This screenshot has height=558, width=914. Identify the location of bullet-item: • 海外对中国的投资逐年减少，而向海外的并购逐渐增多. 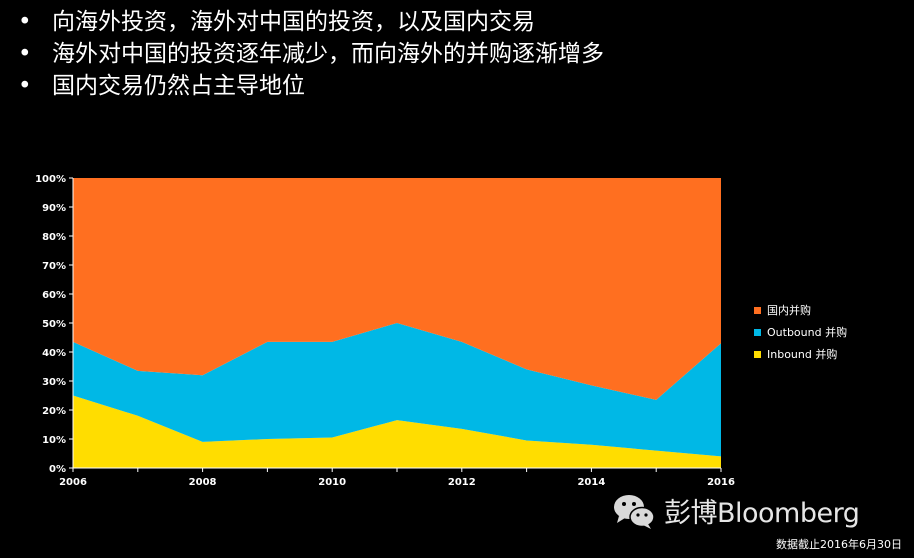
(311, 54).